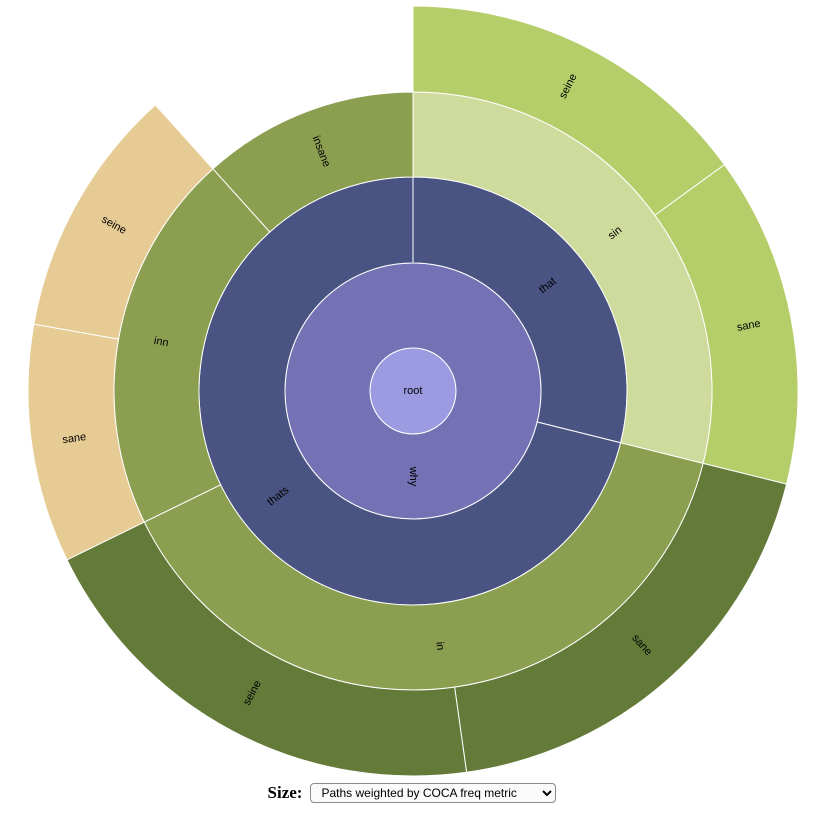 The height and width of the screenshot is (818, 824). I want to click on sunburst-label-in: in, so click(439, 646).